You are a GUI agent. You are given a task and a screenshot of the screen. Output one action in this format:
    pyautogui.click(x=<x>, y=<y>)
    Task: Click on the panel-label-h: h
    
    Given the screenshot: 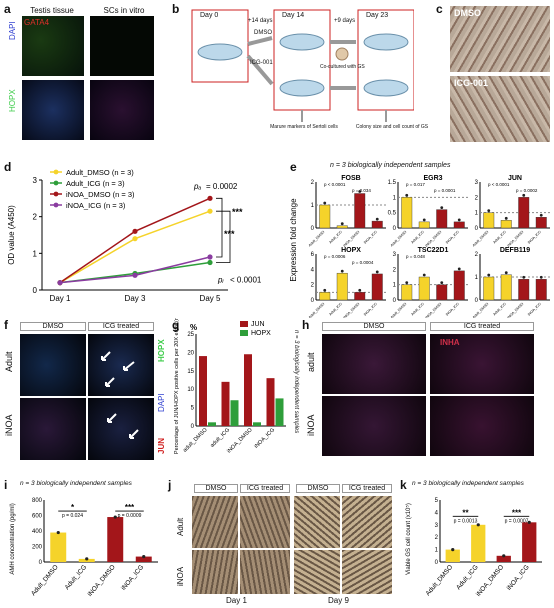 What is the action you would take?
    pyautogui.click(x=306, y=325)
    